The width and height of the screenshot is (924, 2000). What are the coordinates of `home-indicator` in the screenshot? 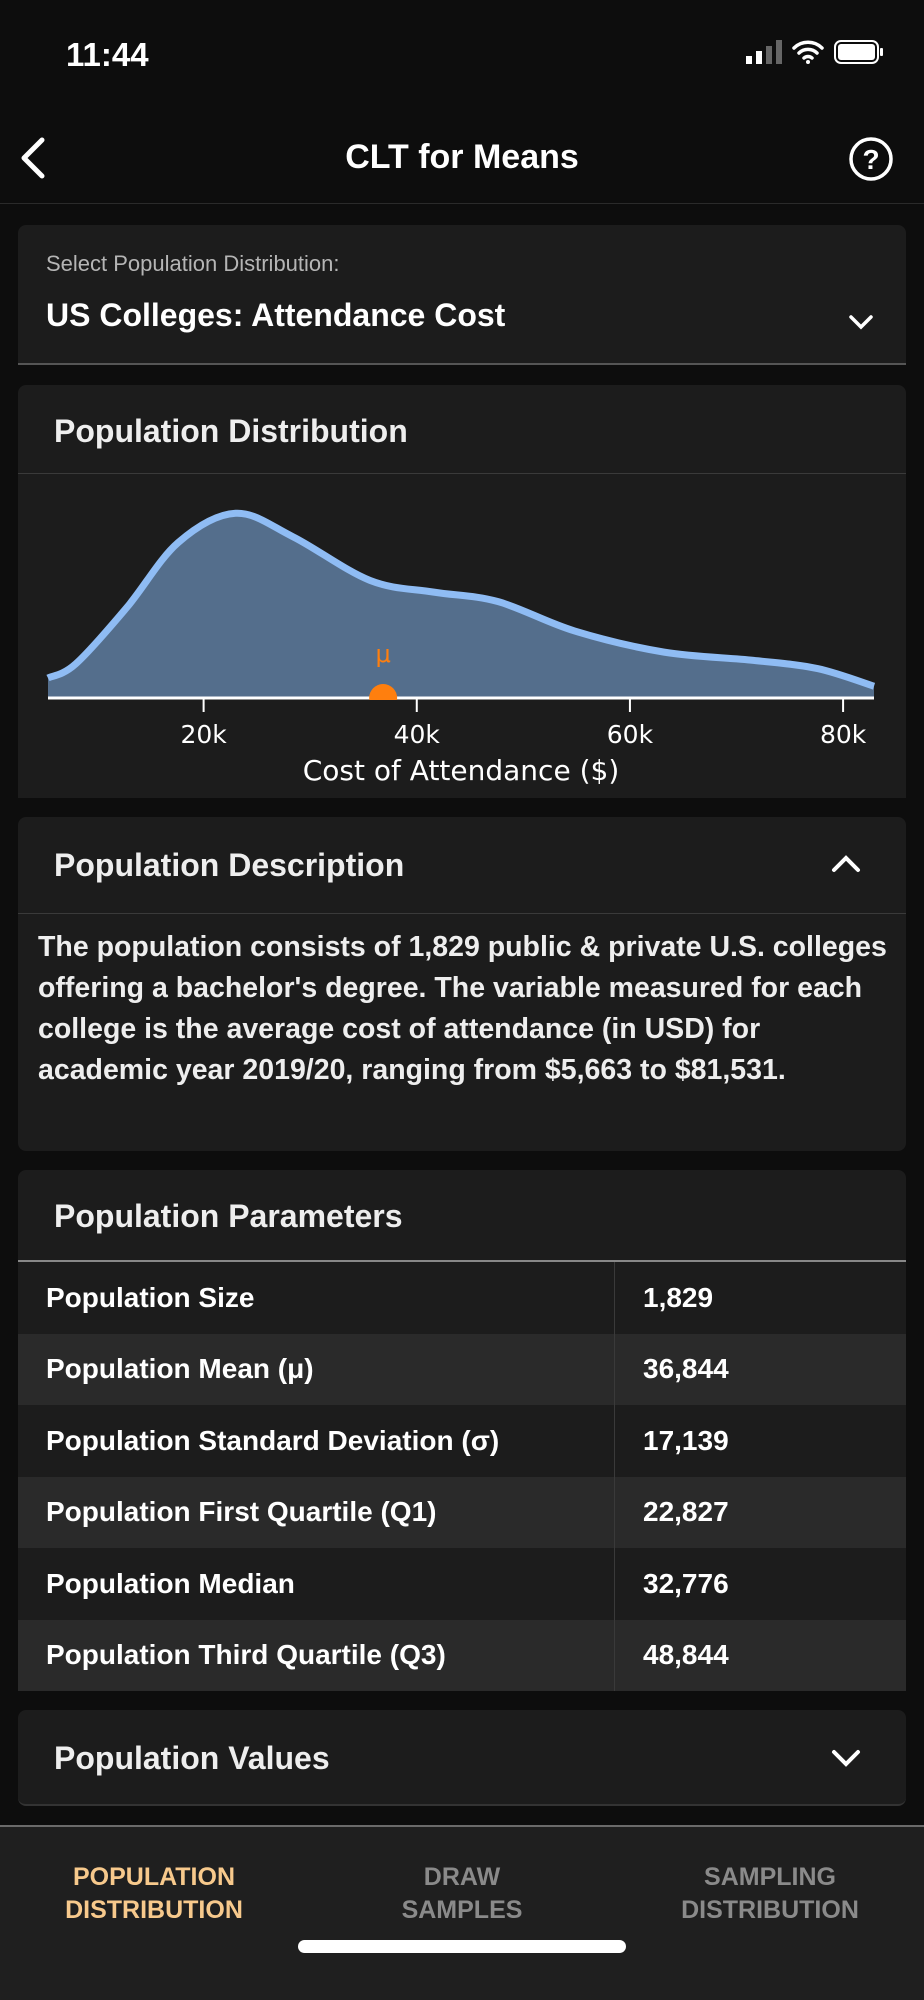 It's located at (462, 1946).